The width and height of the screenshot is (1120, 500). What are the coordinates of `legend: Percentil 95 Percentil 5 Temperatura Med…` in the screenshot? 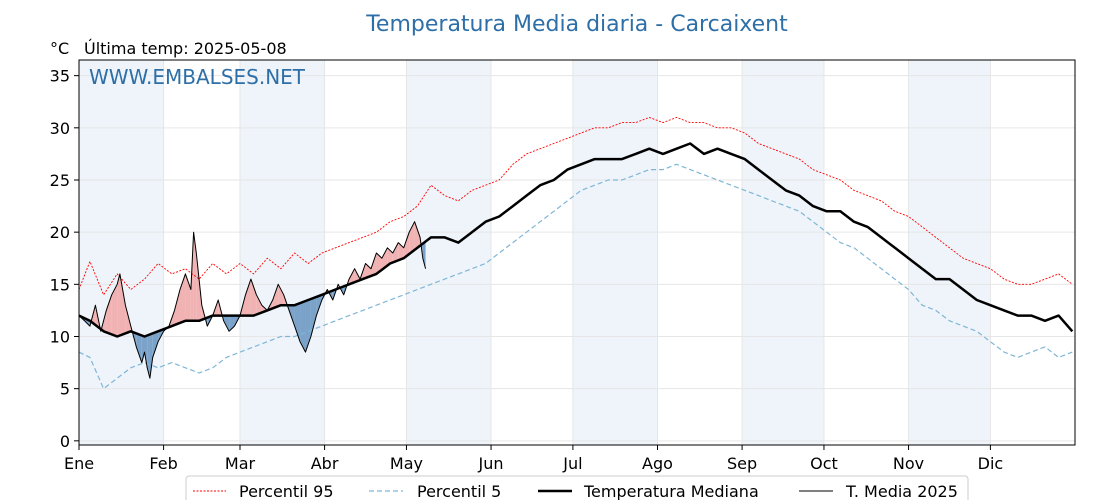 It's located at (577, 487).